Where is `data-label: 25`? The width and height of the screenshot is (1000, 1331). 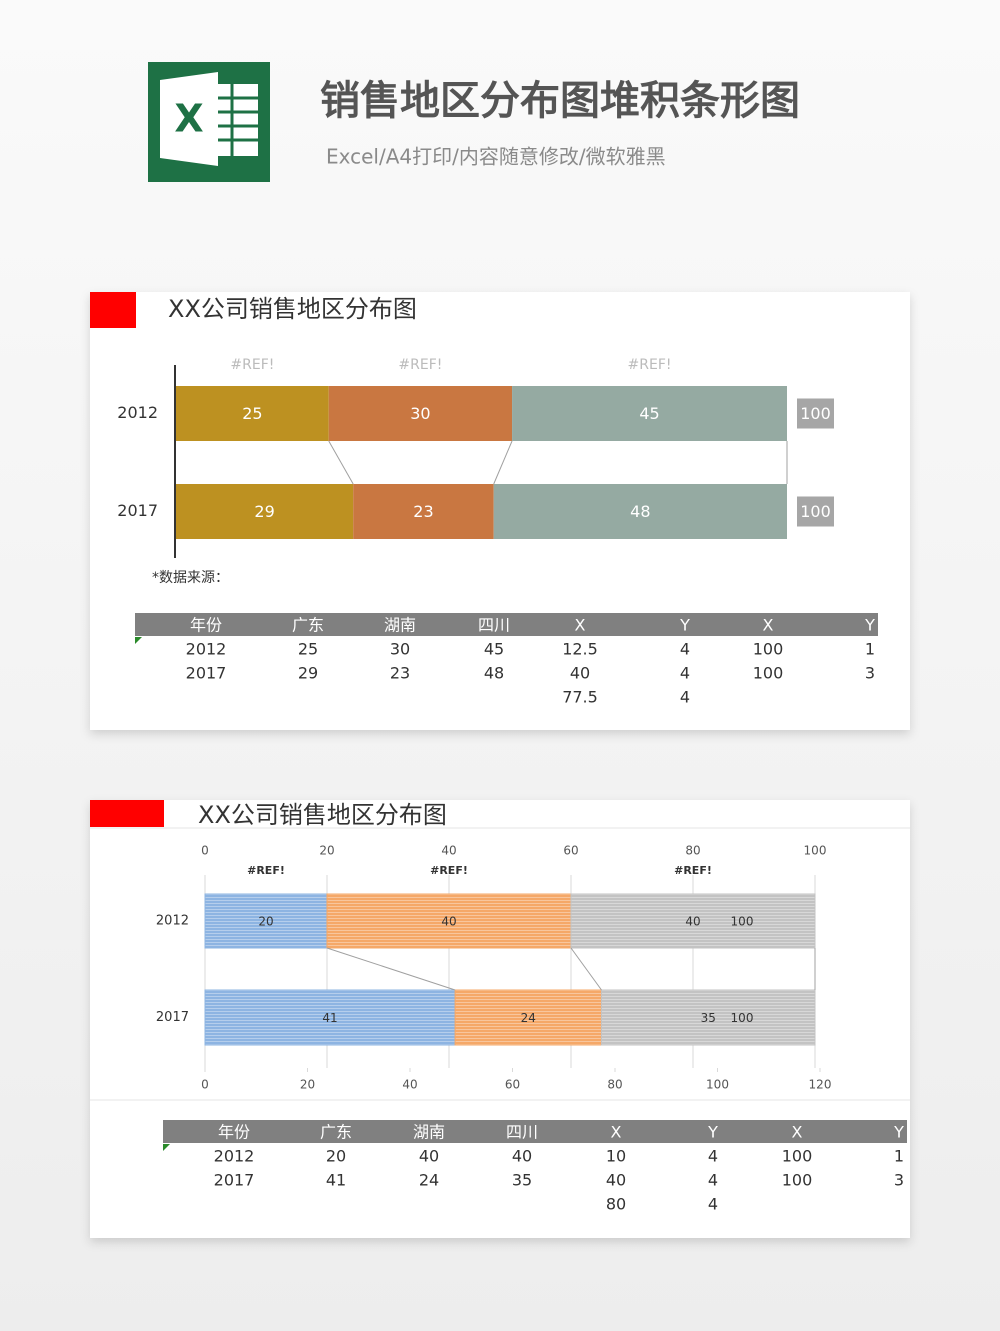 data-label: 25 is located at coordinates (252, 413).